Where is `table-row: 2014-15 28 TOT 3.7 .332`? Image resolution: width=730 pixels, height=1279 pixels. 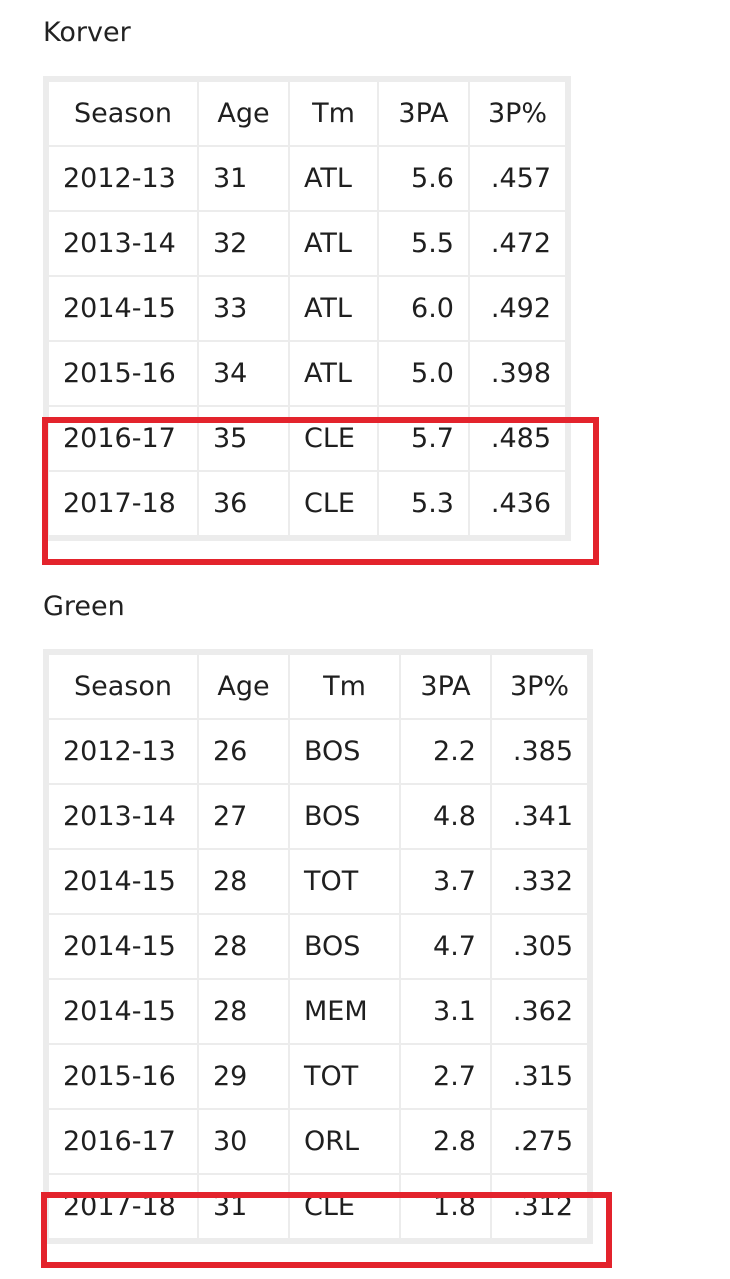 table-row: 2014-15 28 TOT 3.7 .332 is located at coordinates (318, 881).